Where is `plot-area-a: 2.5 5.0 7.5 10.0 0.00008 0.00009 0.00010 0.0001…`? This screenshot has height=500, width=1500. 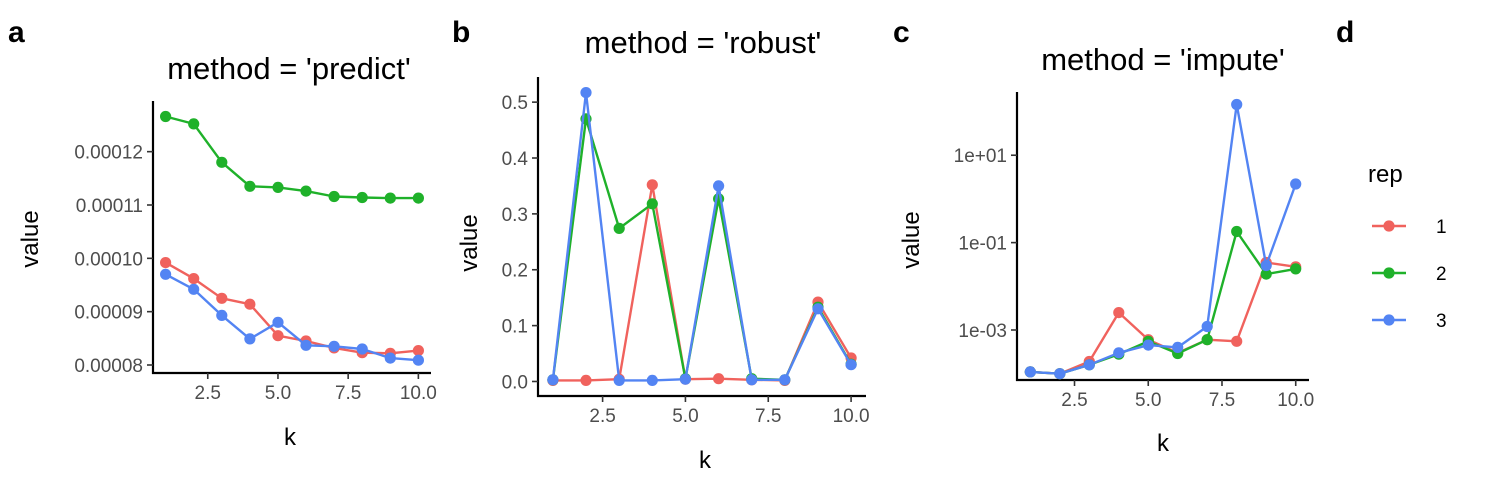
plot-area-a: 2.5 5.0 7.5 10.0 0.00008 0.00009 0.00010 0.0001… is located at coordinates (255, 252).